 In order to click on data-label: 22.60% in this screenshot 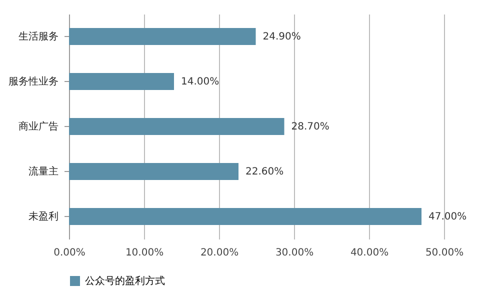, I will do `click(265, 172)`.